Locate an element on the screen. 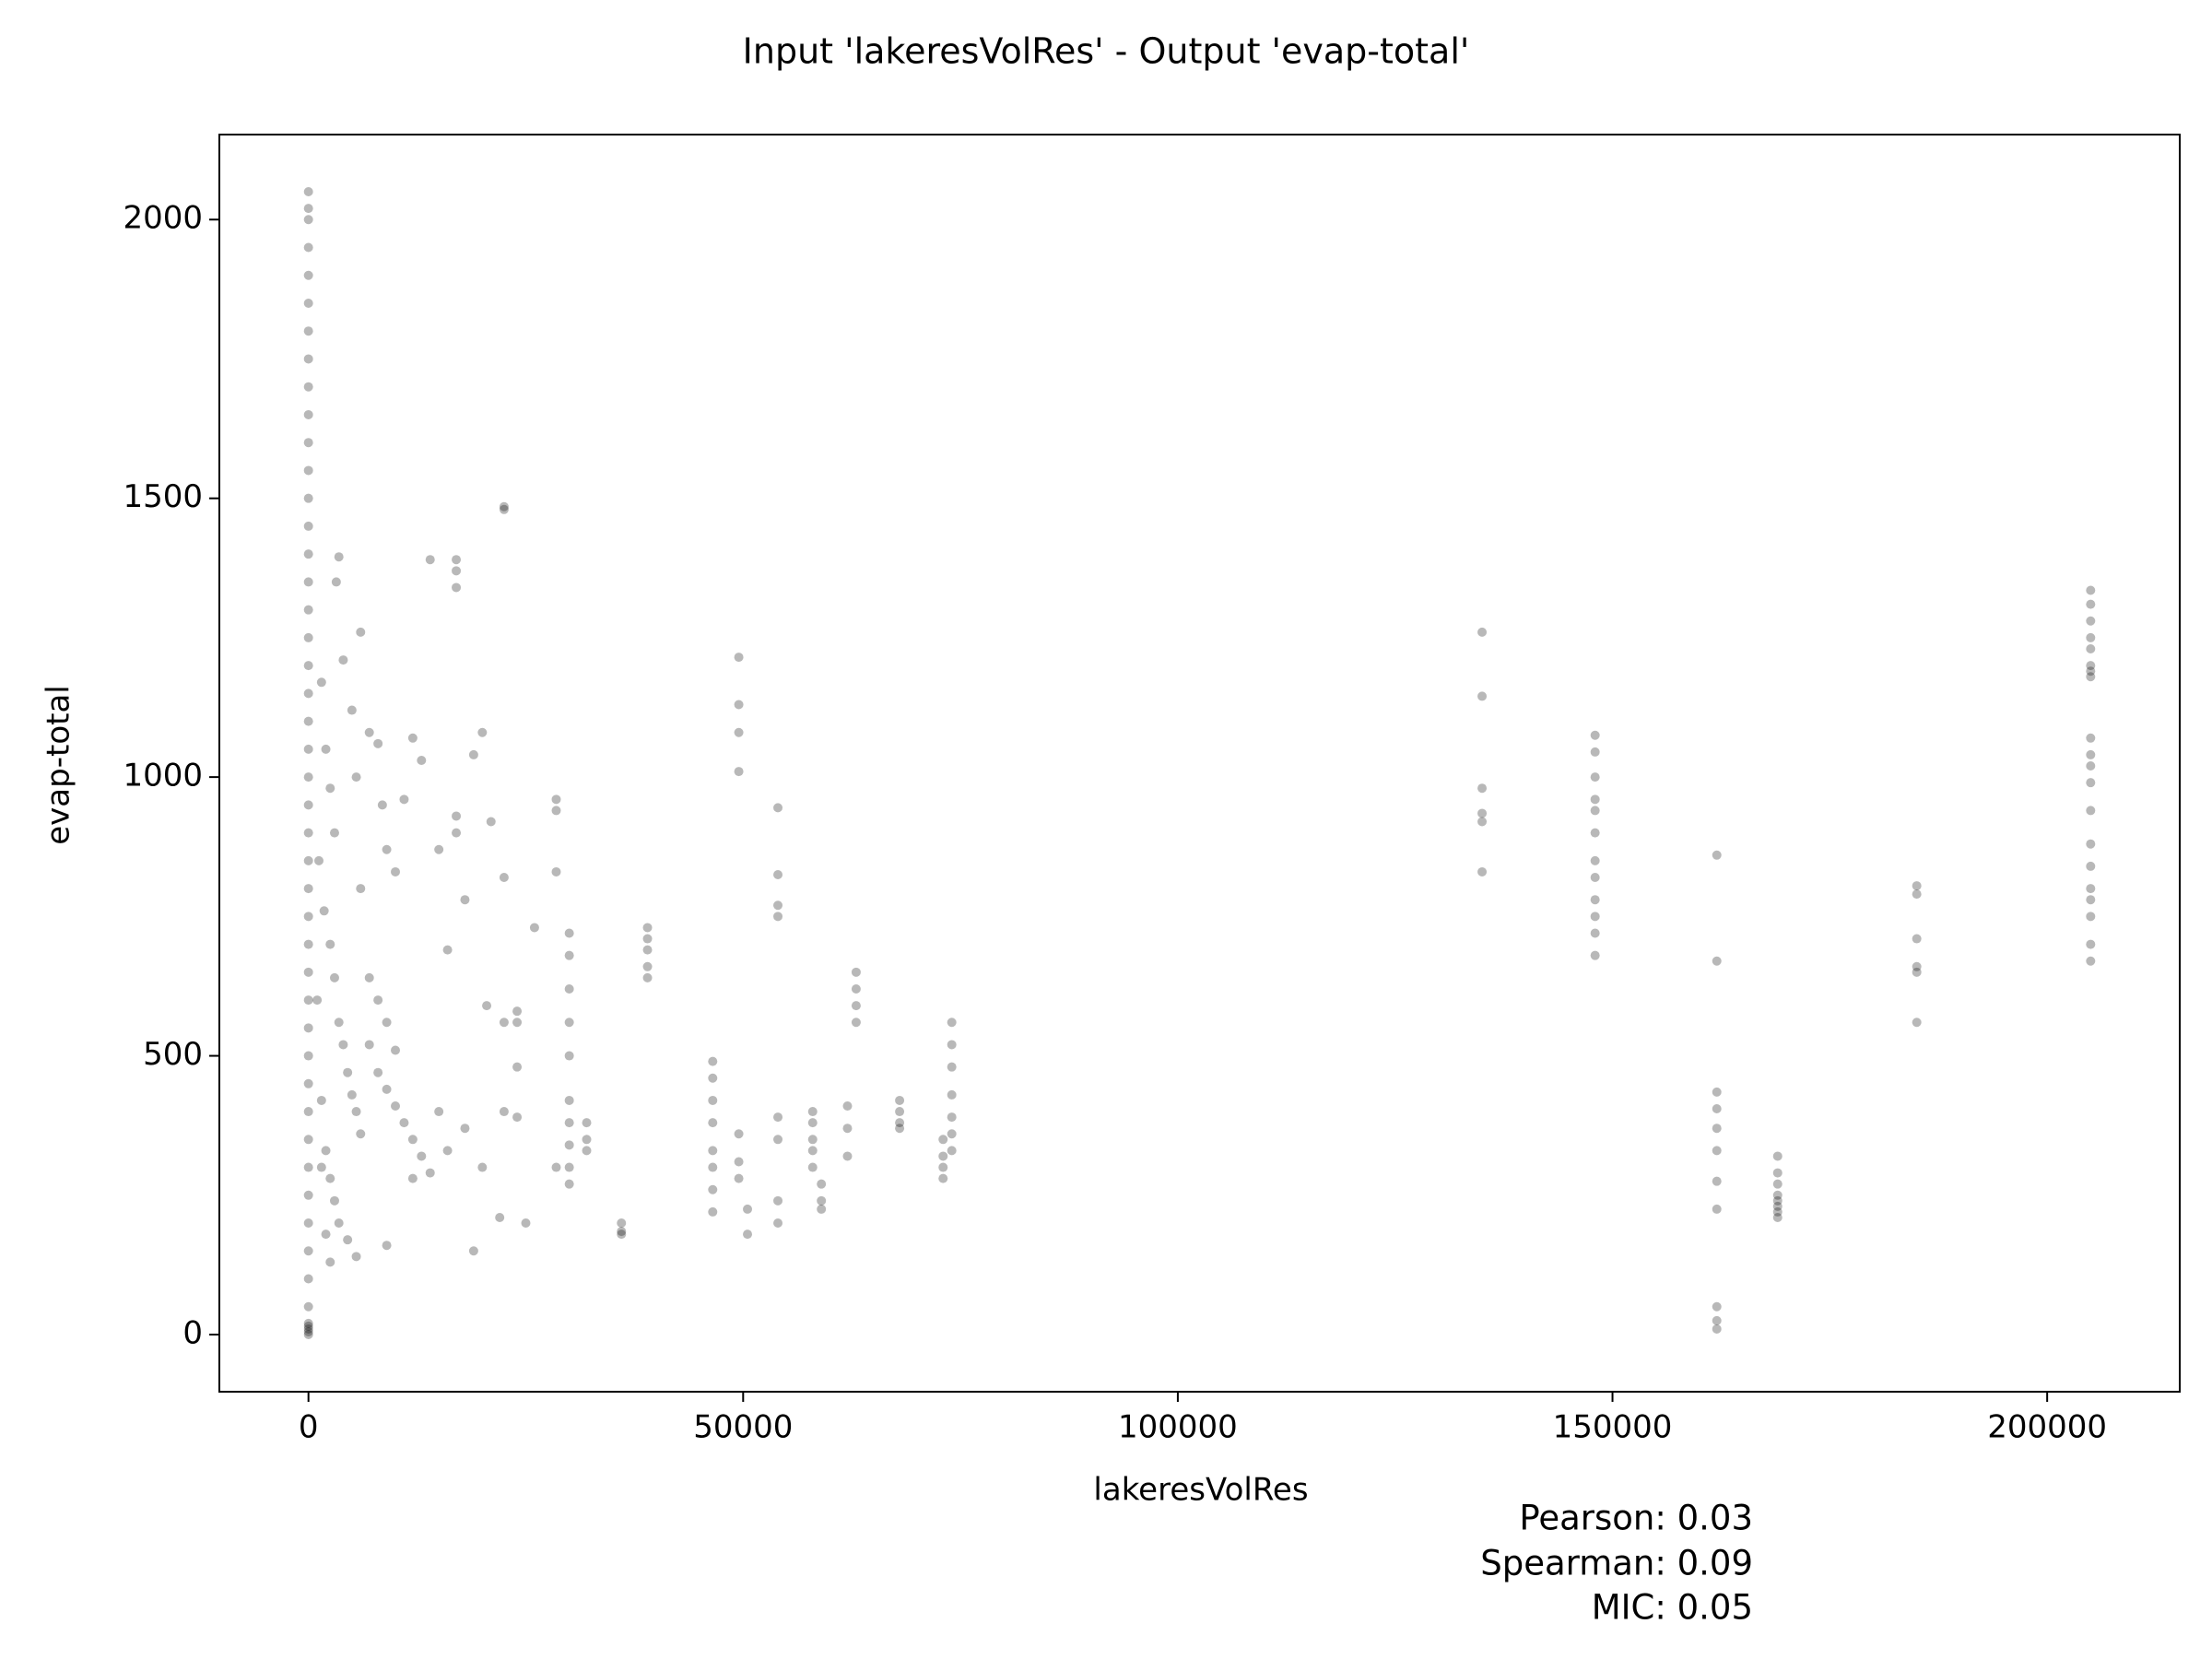 The image size is (2212, 1659). annotation: Pearson: 0.03 is located at coordinates (1636, 1518).